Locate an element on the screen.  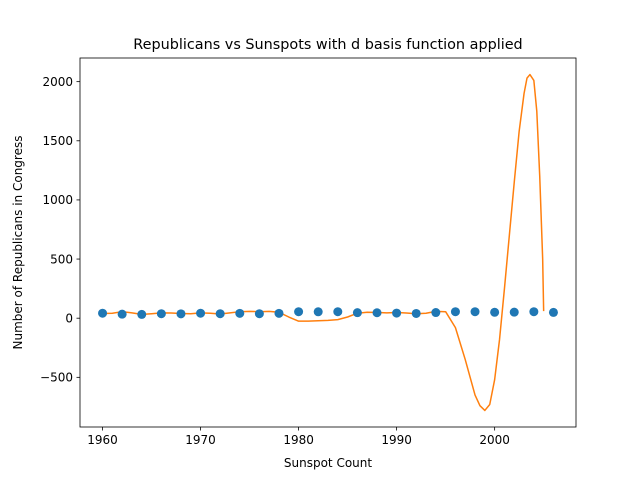
x-axis-ticks: 1960 1970 1980 1990 2000 is located at coordinates (298, 437).